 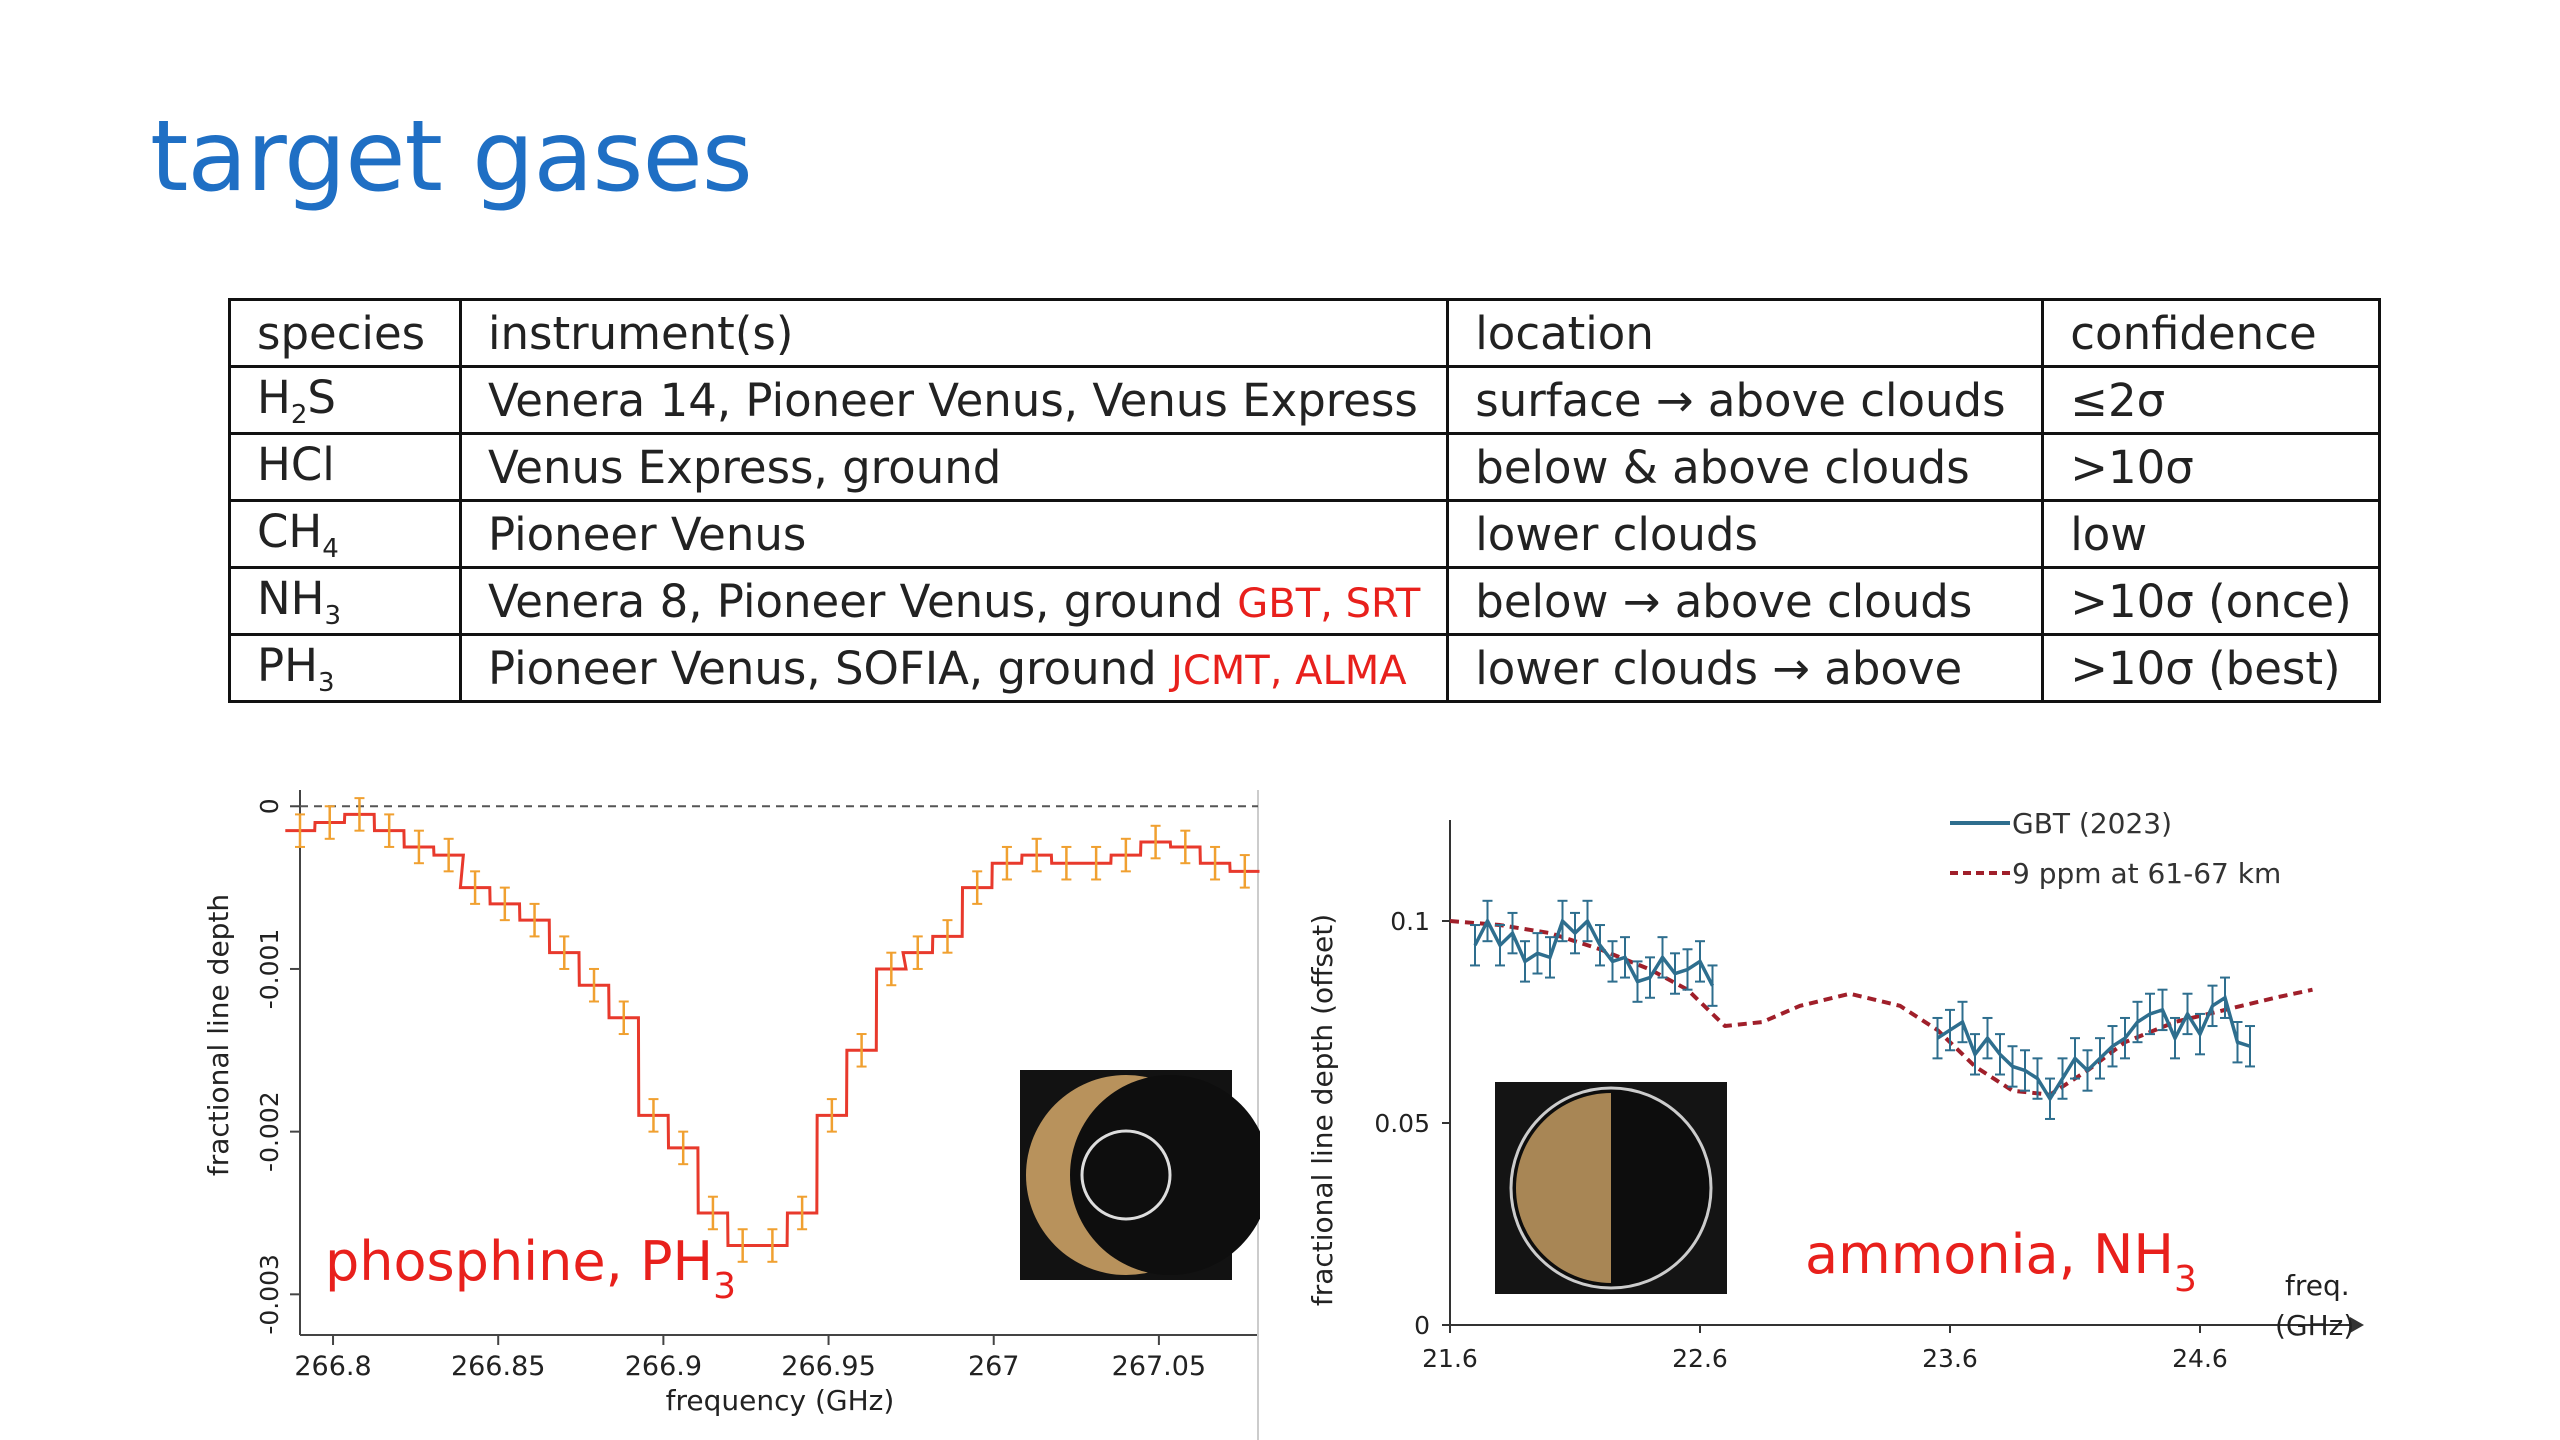 What do you see at coordinates (345, 534) in the screenshot?
I see `species-cell: CH4` at bounding box center [345, 534].